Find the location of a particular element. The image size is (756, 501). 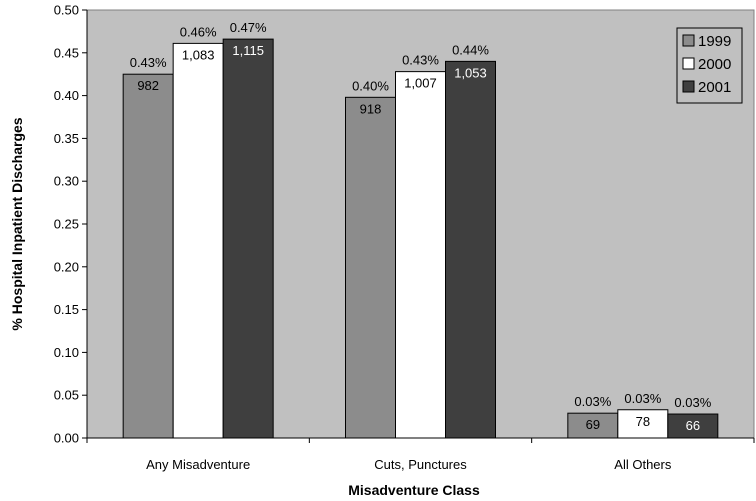

bar-count-label: 66 is located at coordinates (693, 425).